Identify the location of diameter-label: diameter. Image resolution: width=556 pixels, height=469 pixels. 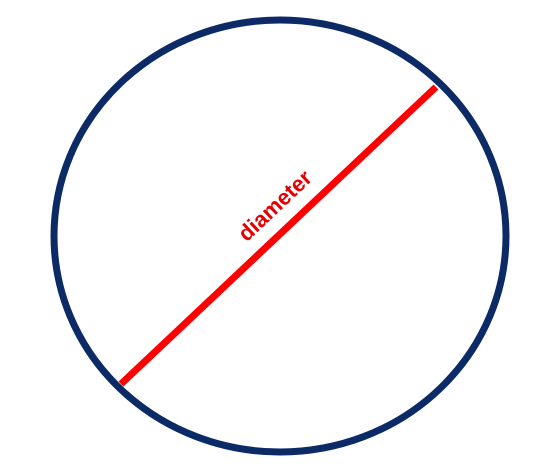
(275, 205).